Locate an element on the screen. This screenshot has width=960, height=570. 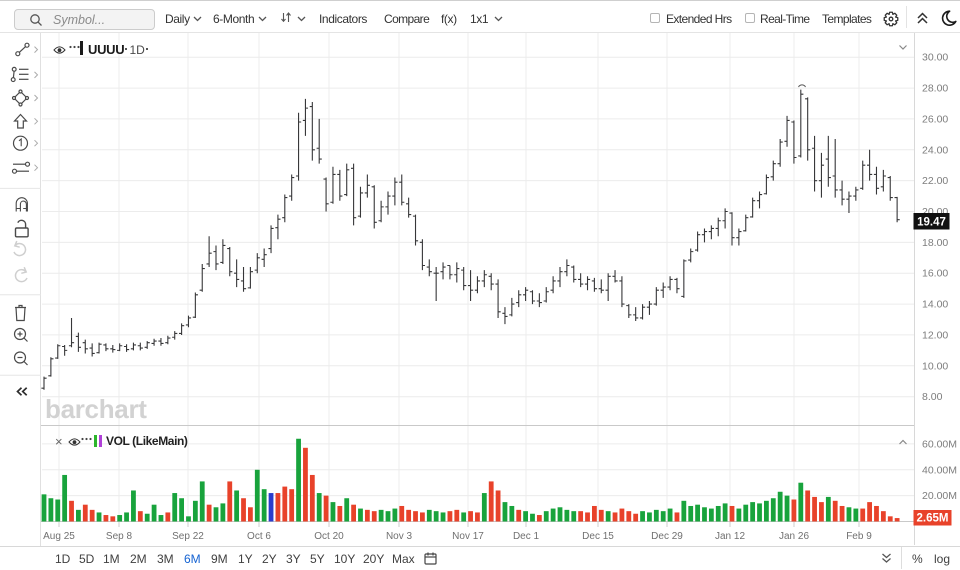
svg-text: Aug 25 is located at coordinates (59, 536).